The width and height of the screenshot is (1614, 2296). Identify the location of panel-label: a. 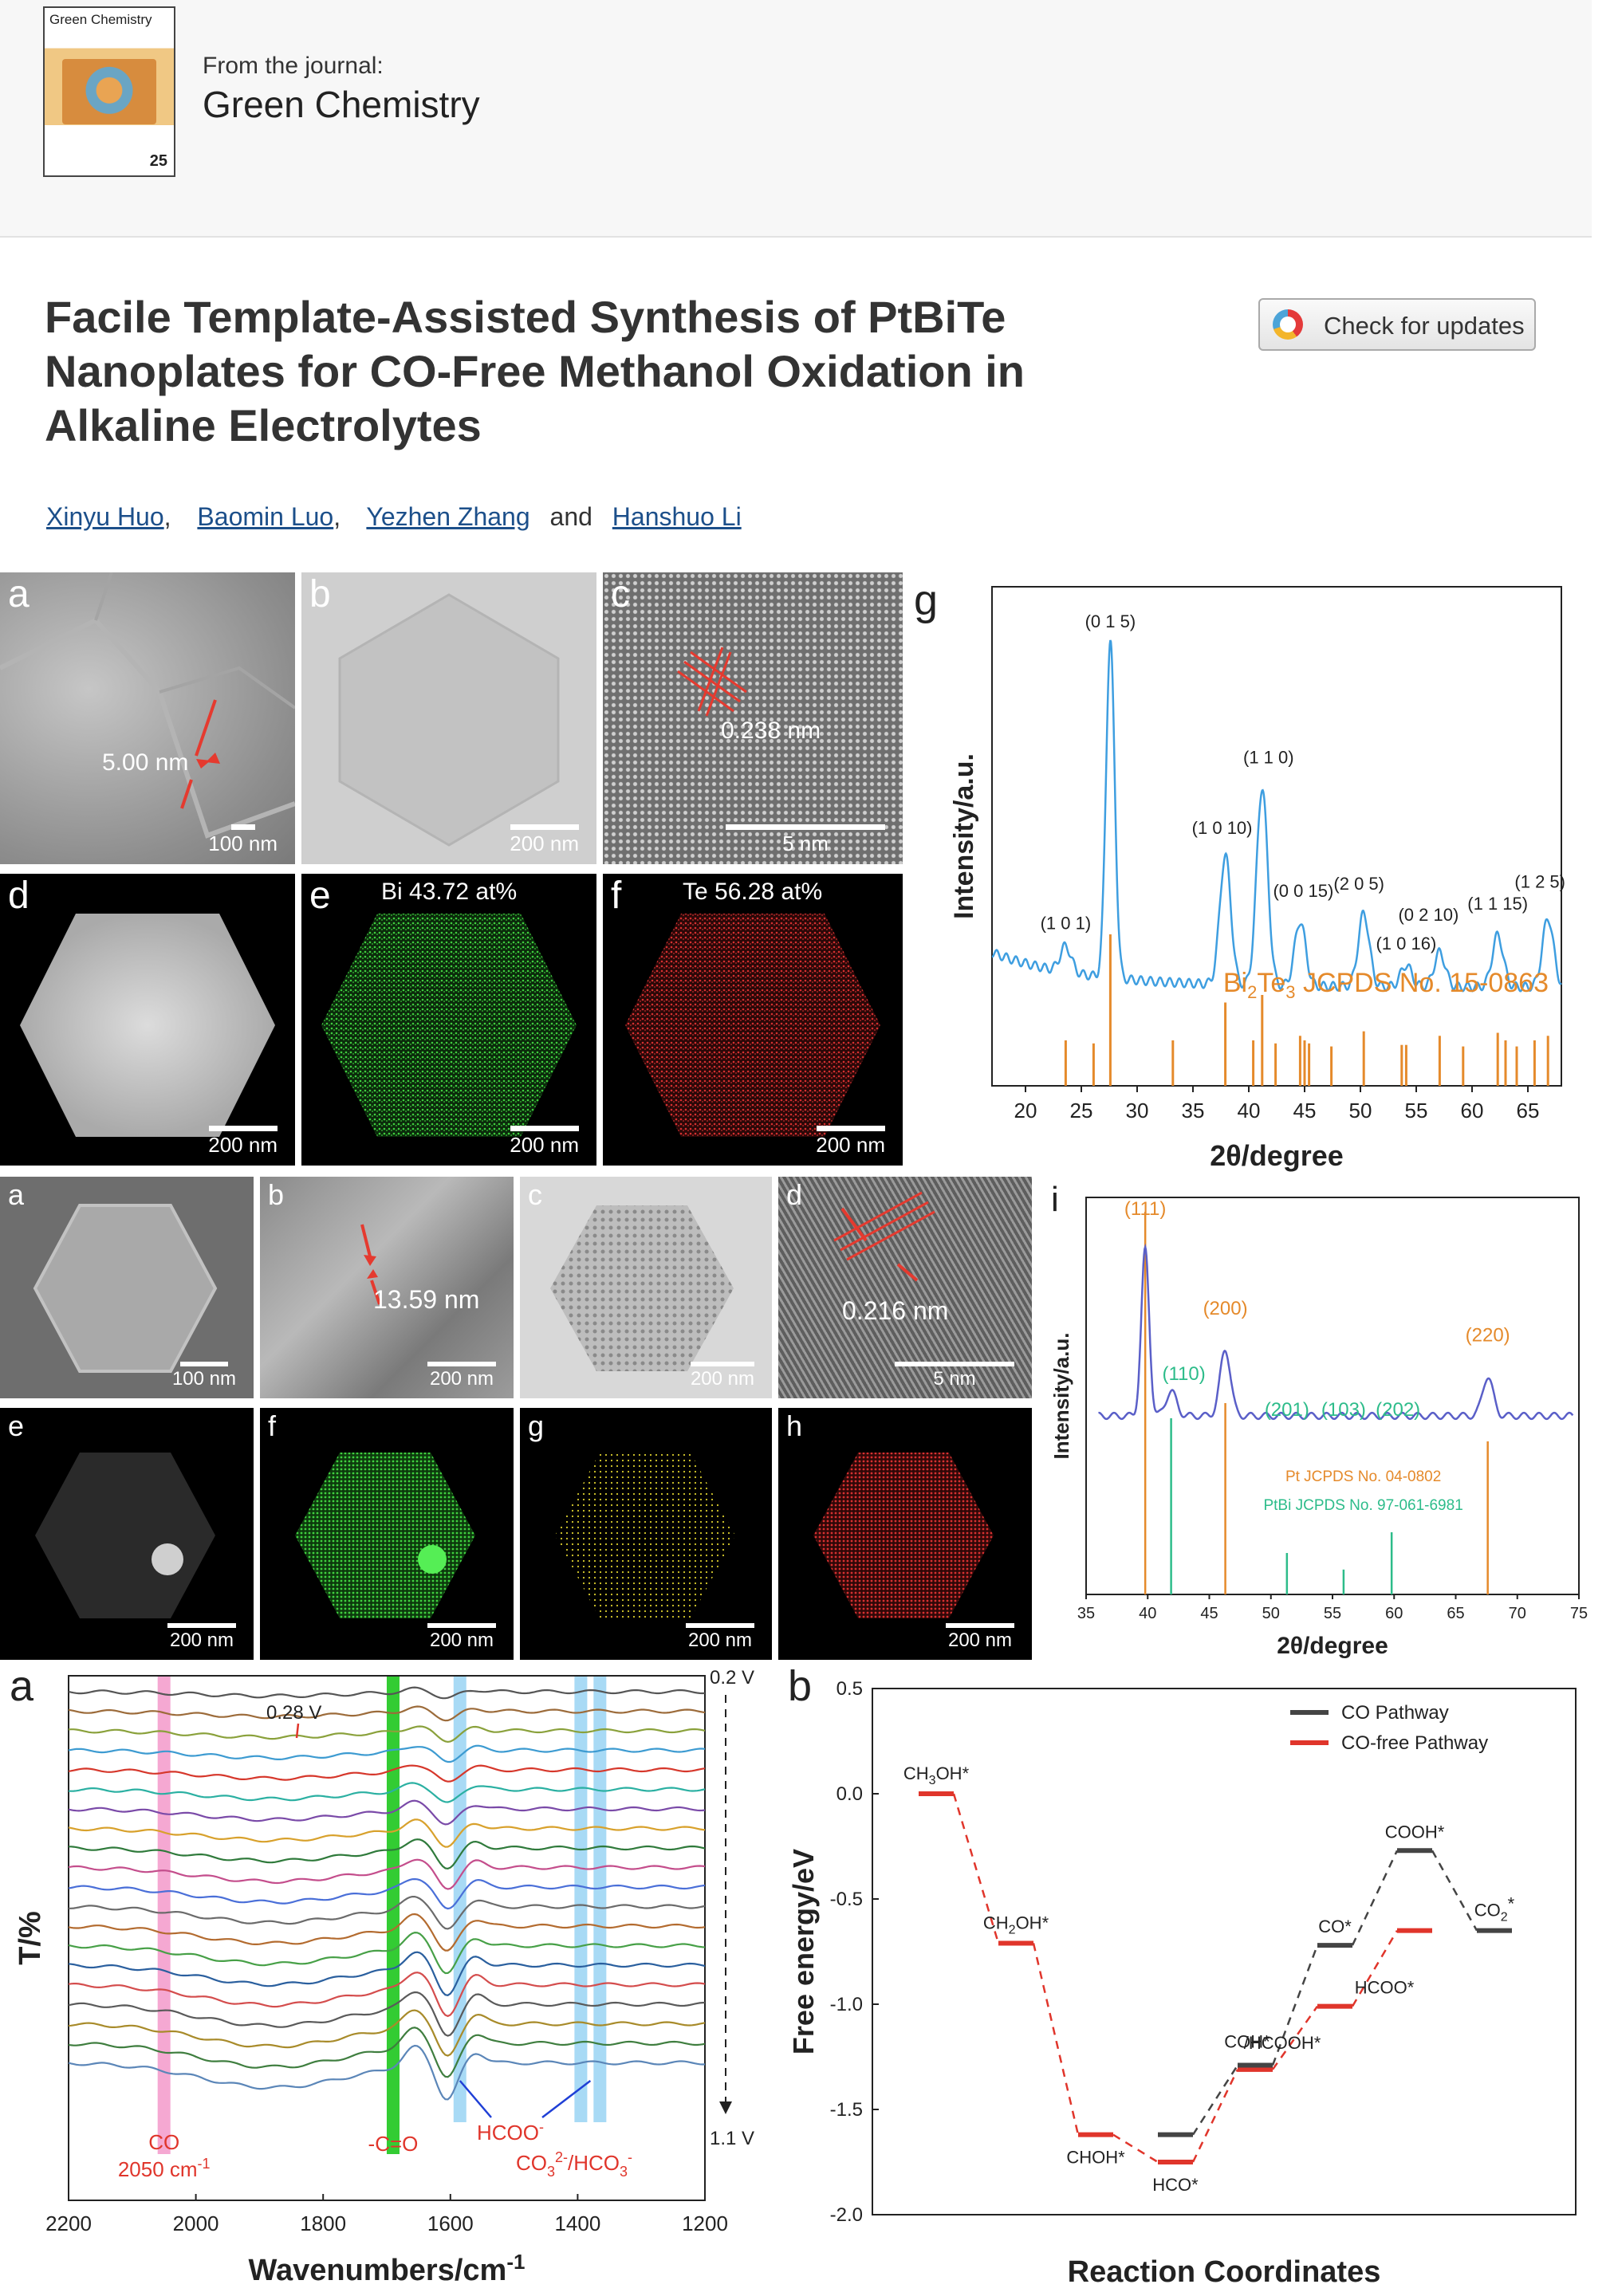
(19, 594).